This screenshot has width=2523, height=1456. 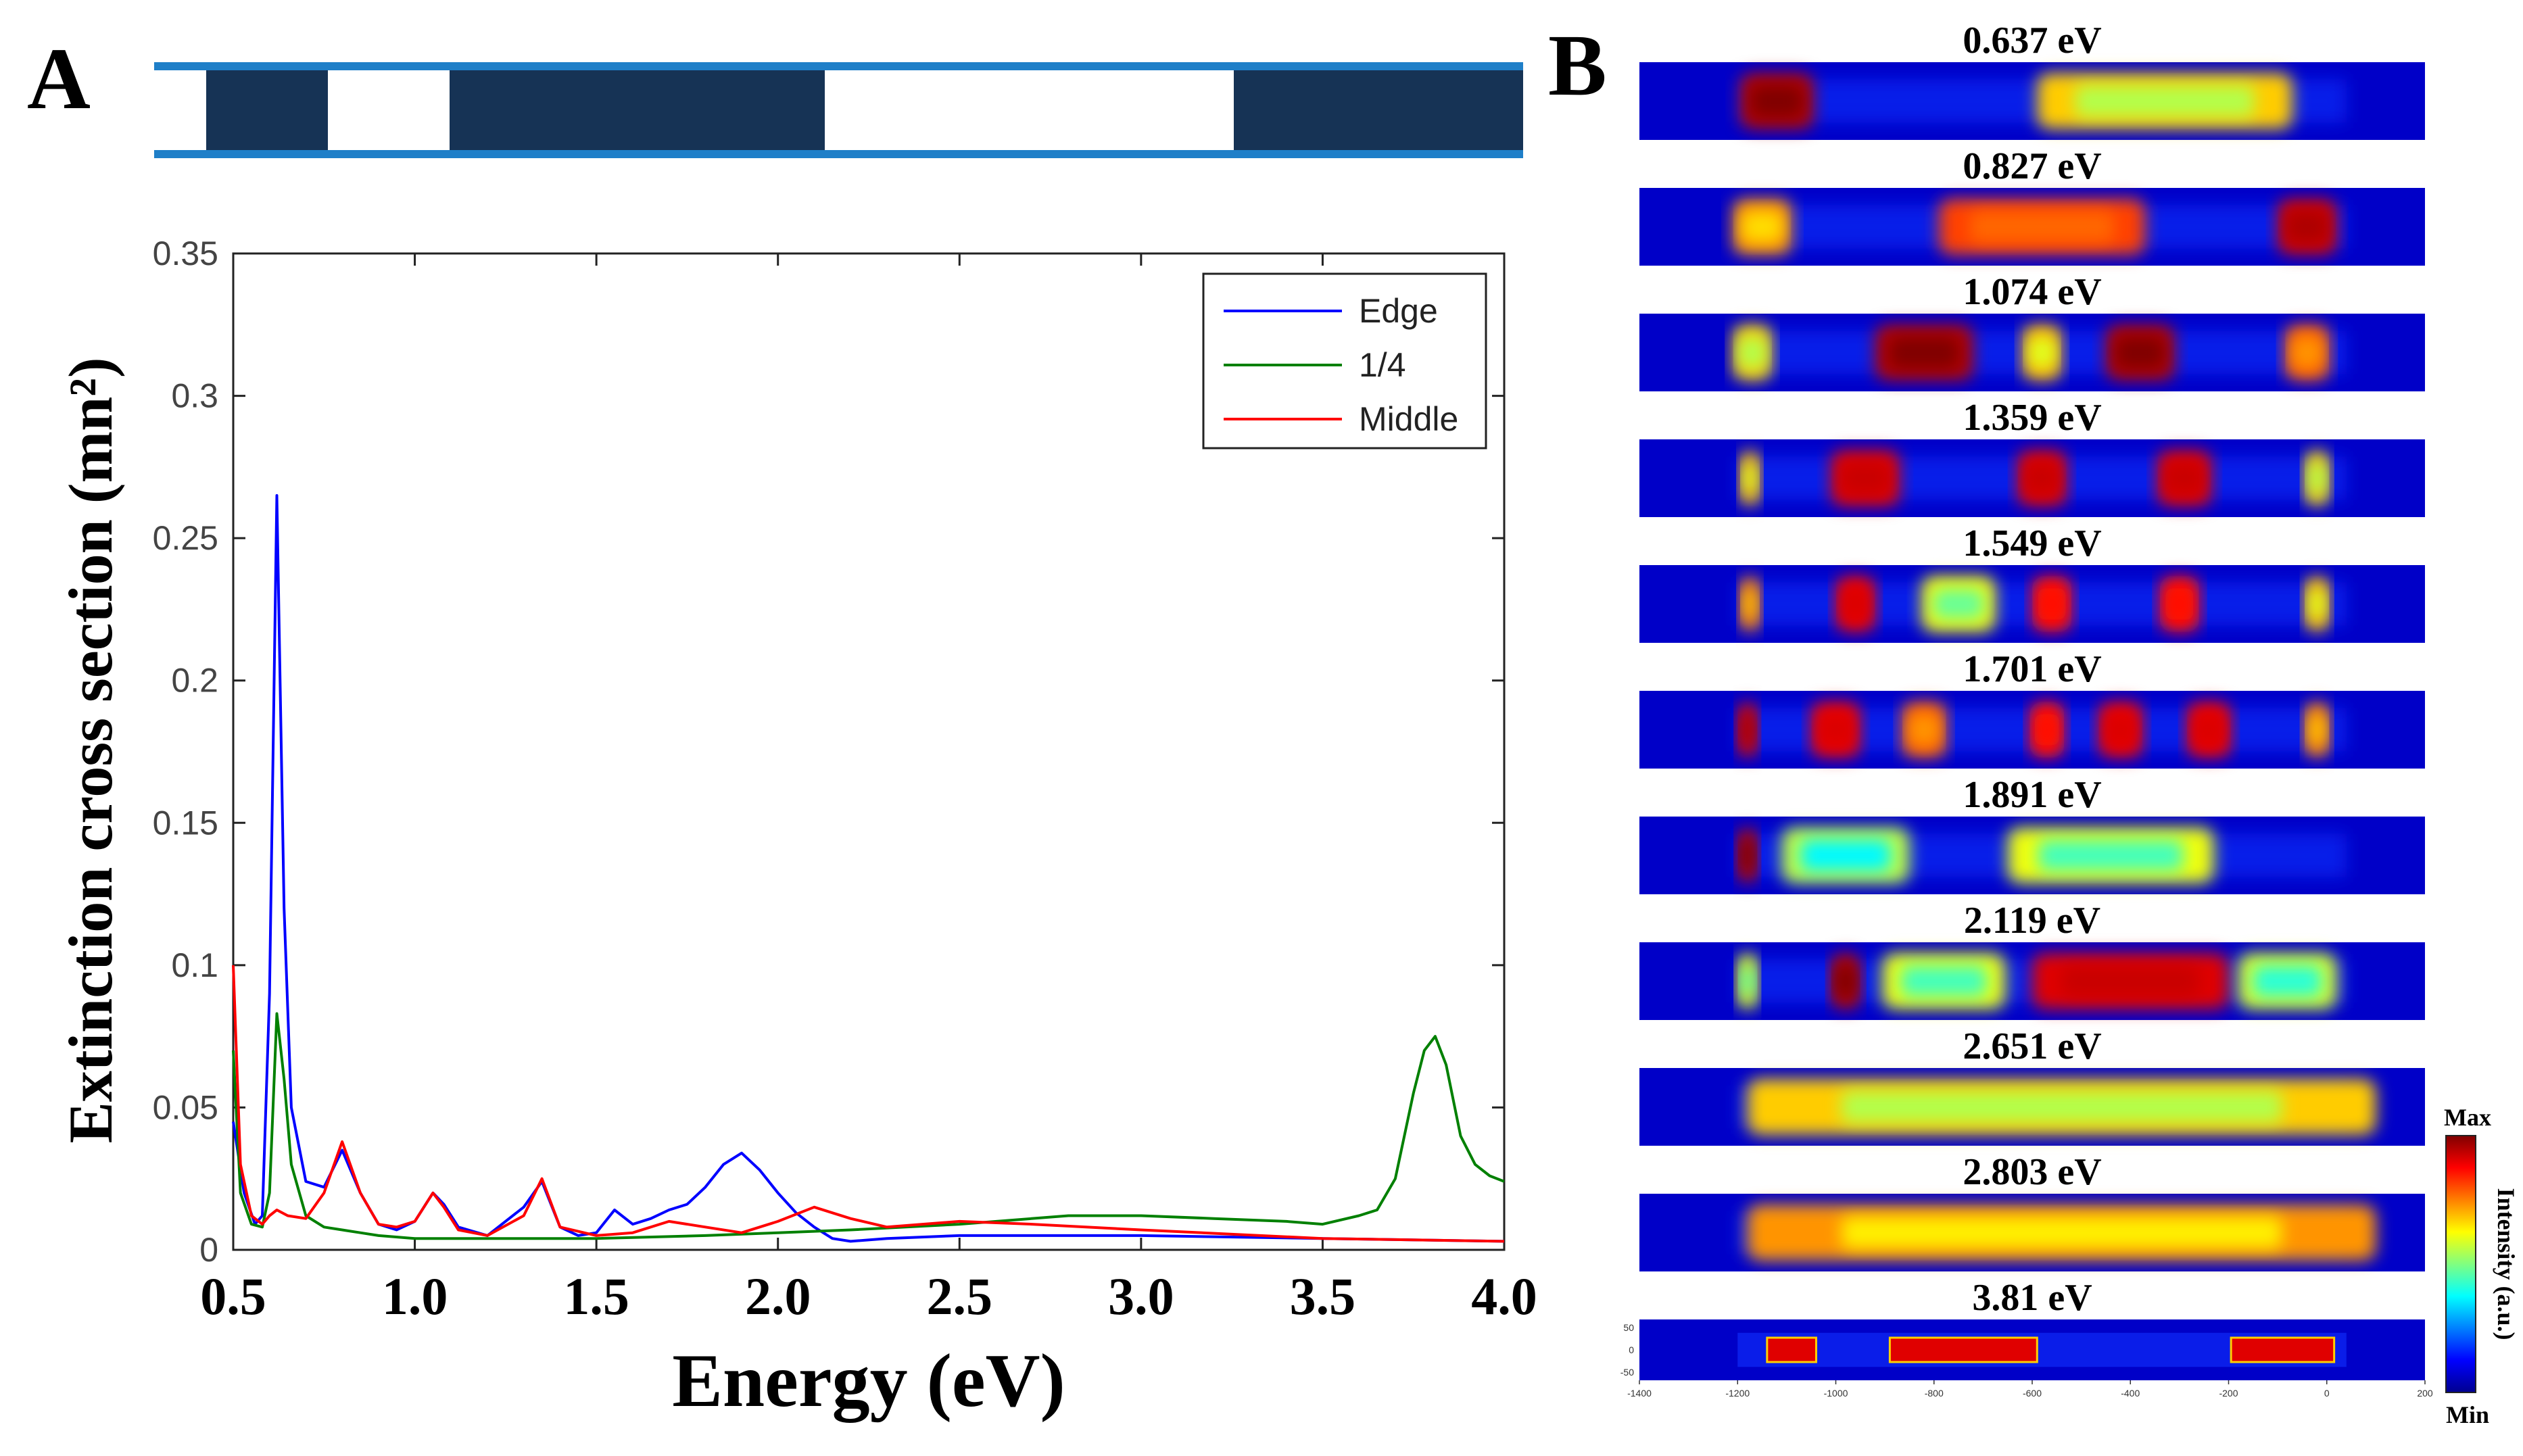 What do you see at coordinates (1934, 1393) in the screenshot?
I see `heatmap-x-tick-label: -800` at bounding box center [1934, 1393].